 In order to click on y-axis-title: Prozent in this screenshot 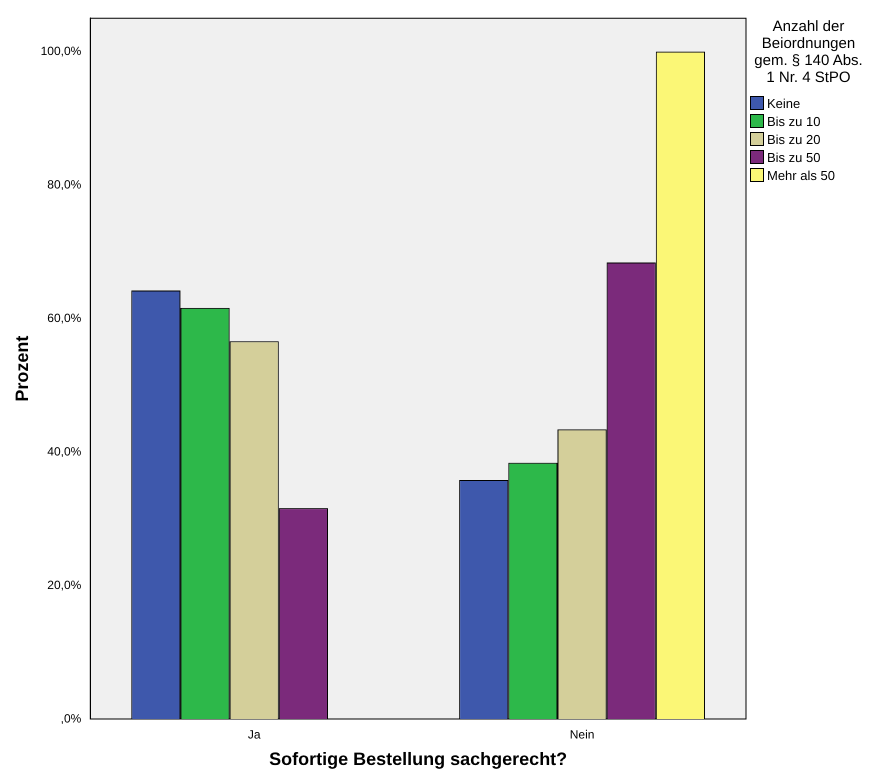, I will do `click(22, 369)`.